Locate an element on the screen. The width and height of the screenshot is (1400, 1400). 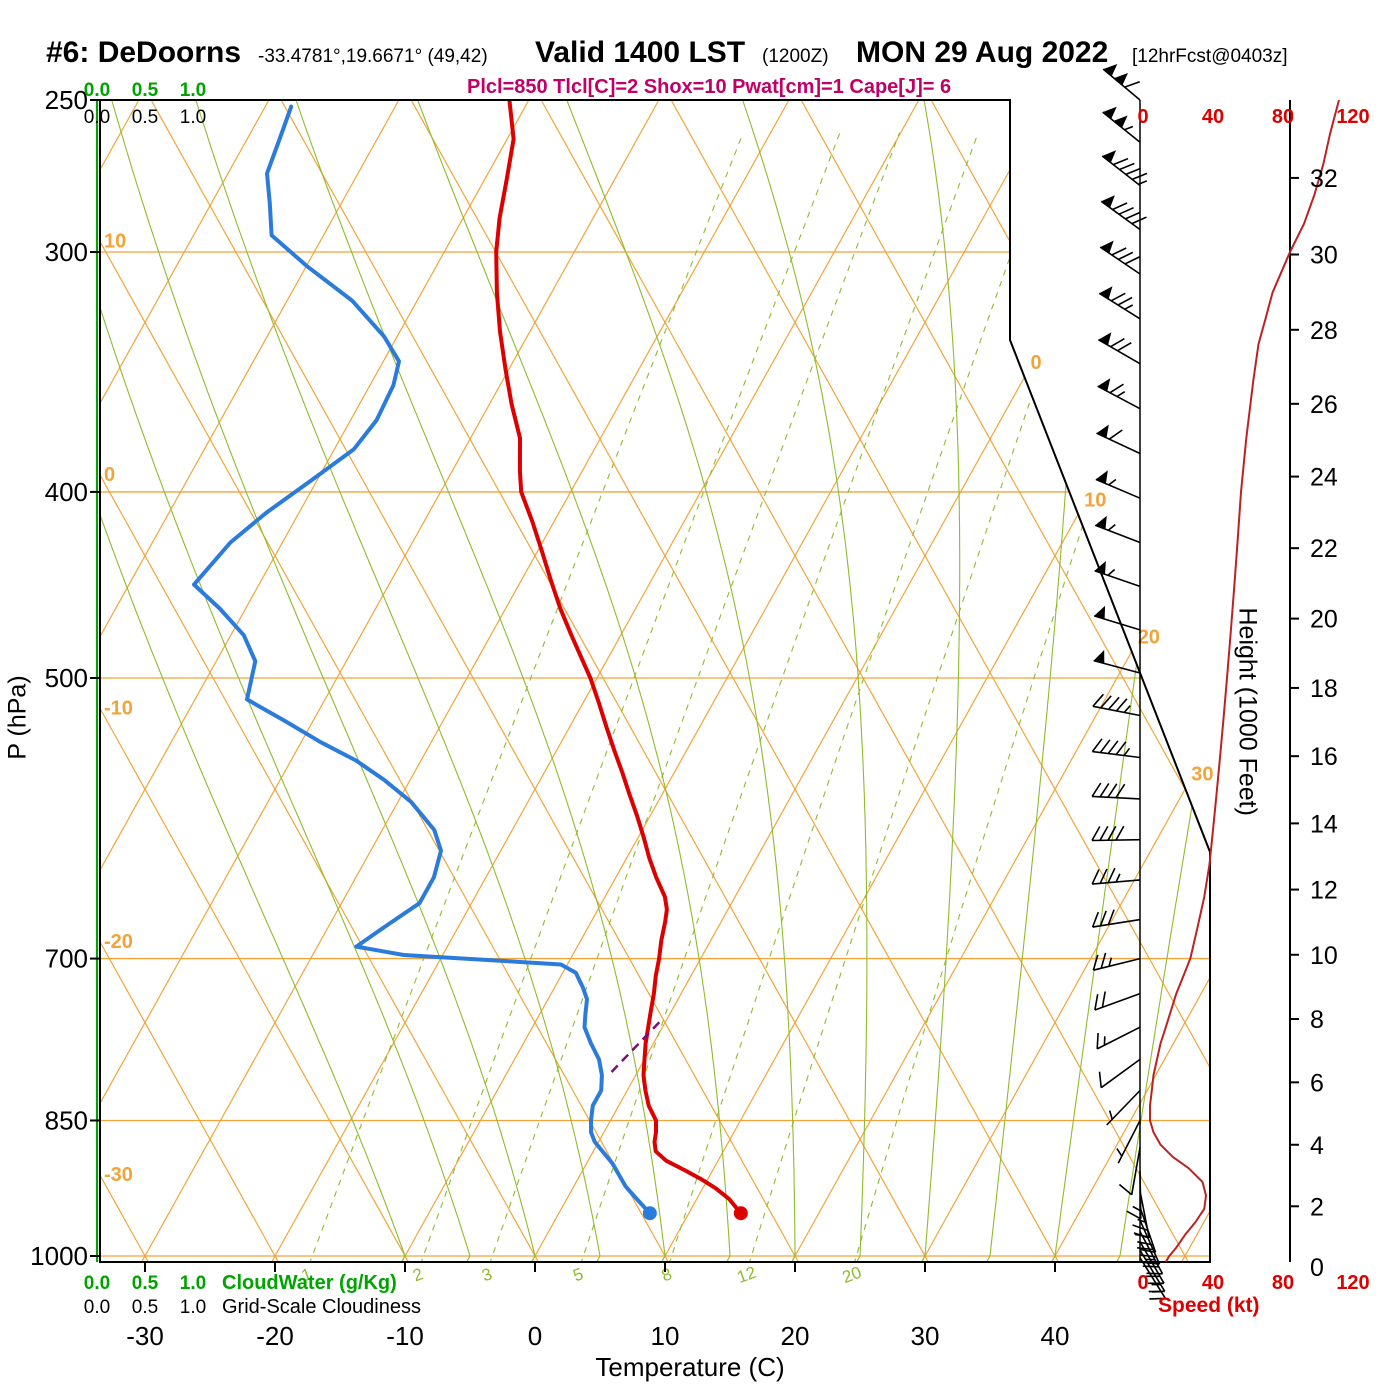
cloudiness-scale-top: 0.5 is located at coordinates (145, 117).